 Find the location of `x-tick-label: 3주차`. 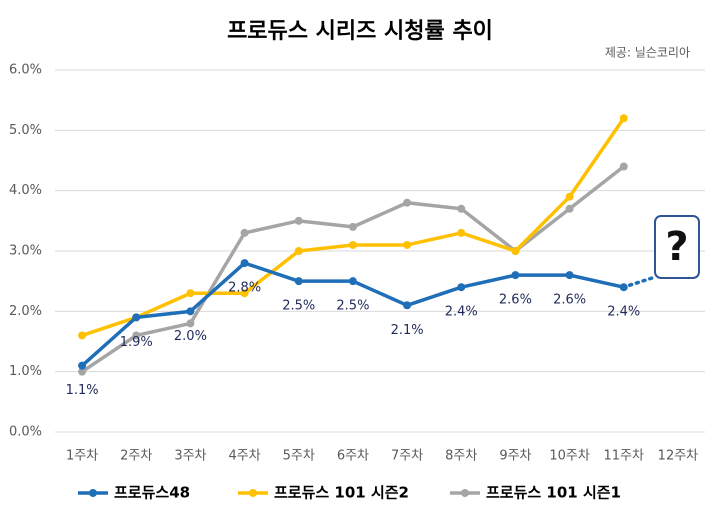

x-tick-label: 3주차 is located at coordinates (190, 456).